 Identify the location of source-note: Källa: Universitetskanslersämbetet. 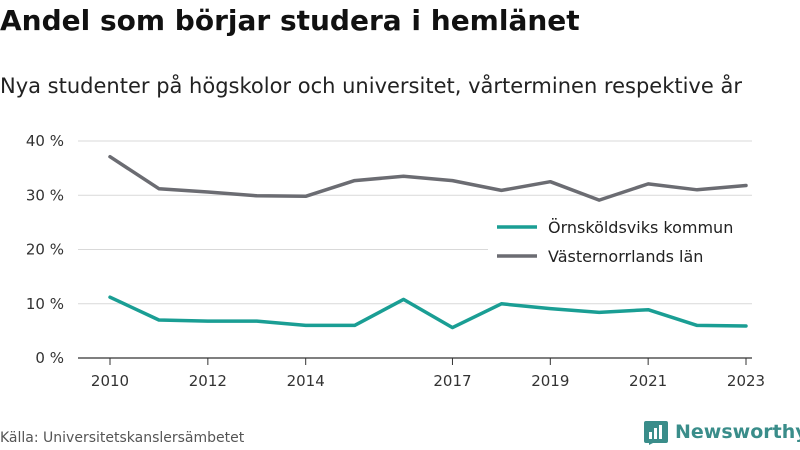
(122, 438).